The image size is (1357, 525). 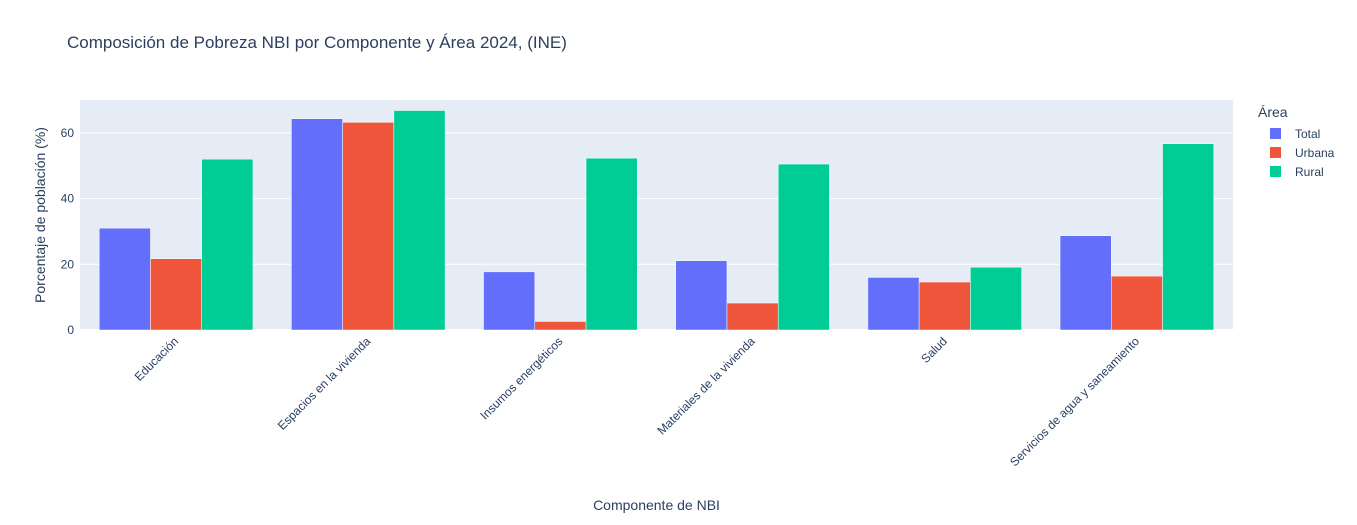 What do you see at coordinates (40, 215) in the screenshot?
I see `y-axis-title: Porcentaje de población (%)` at bounding box center [40, 215].